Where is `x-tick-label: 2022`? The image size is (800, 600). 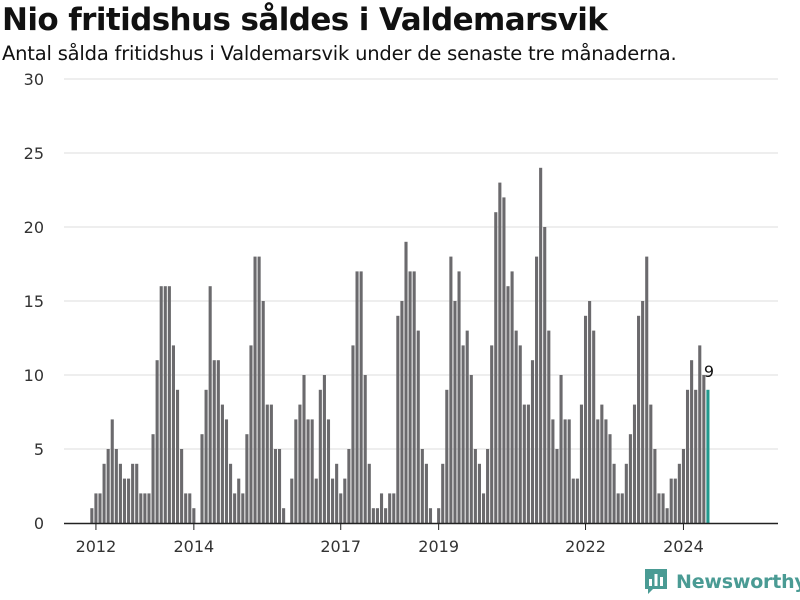
x-tick-label: 2022 is located at coordinates (585, 546).